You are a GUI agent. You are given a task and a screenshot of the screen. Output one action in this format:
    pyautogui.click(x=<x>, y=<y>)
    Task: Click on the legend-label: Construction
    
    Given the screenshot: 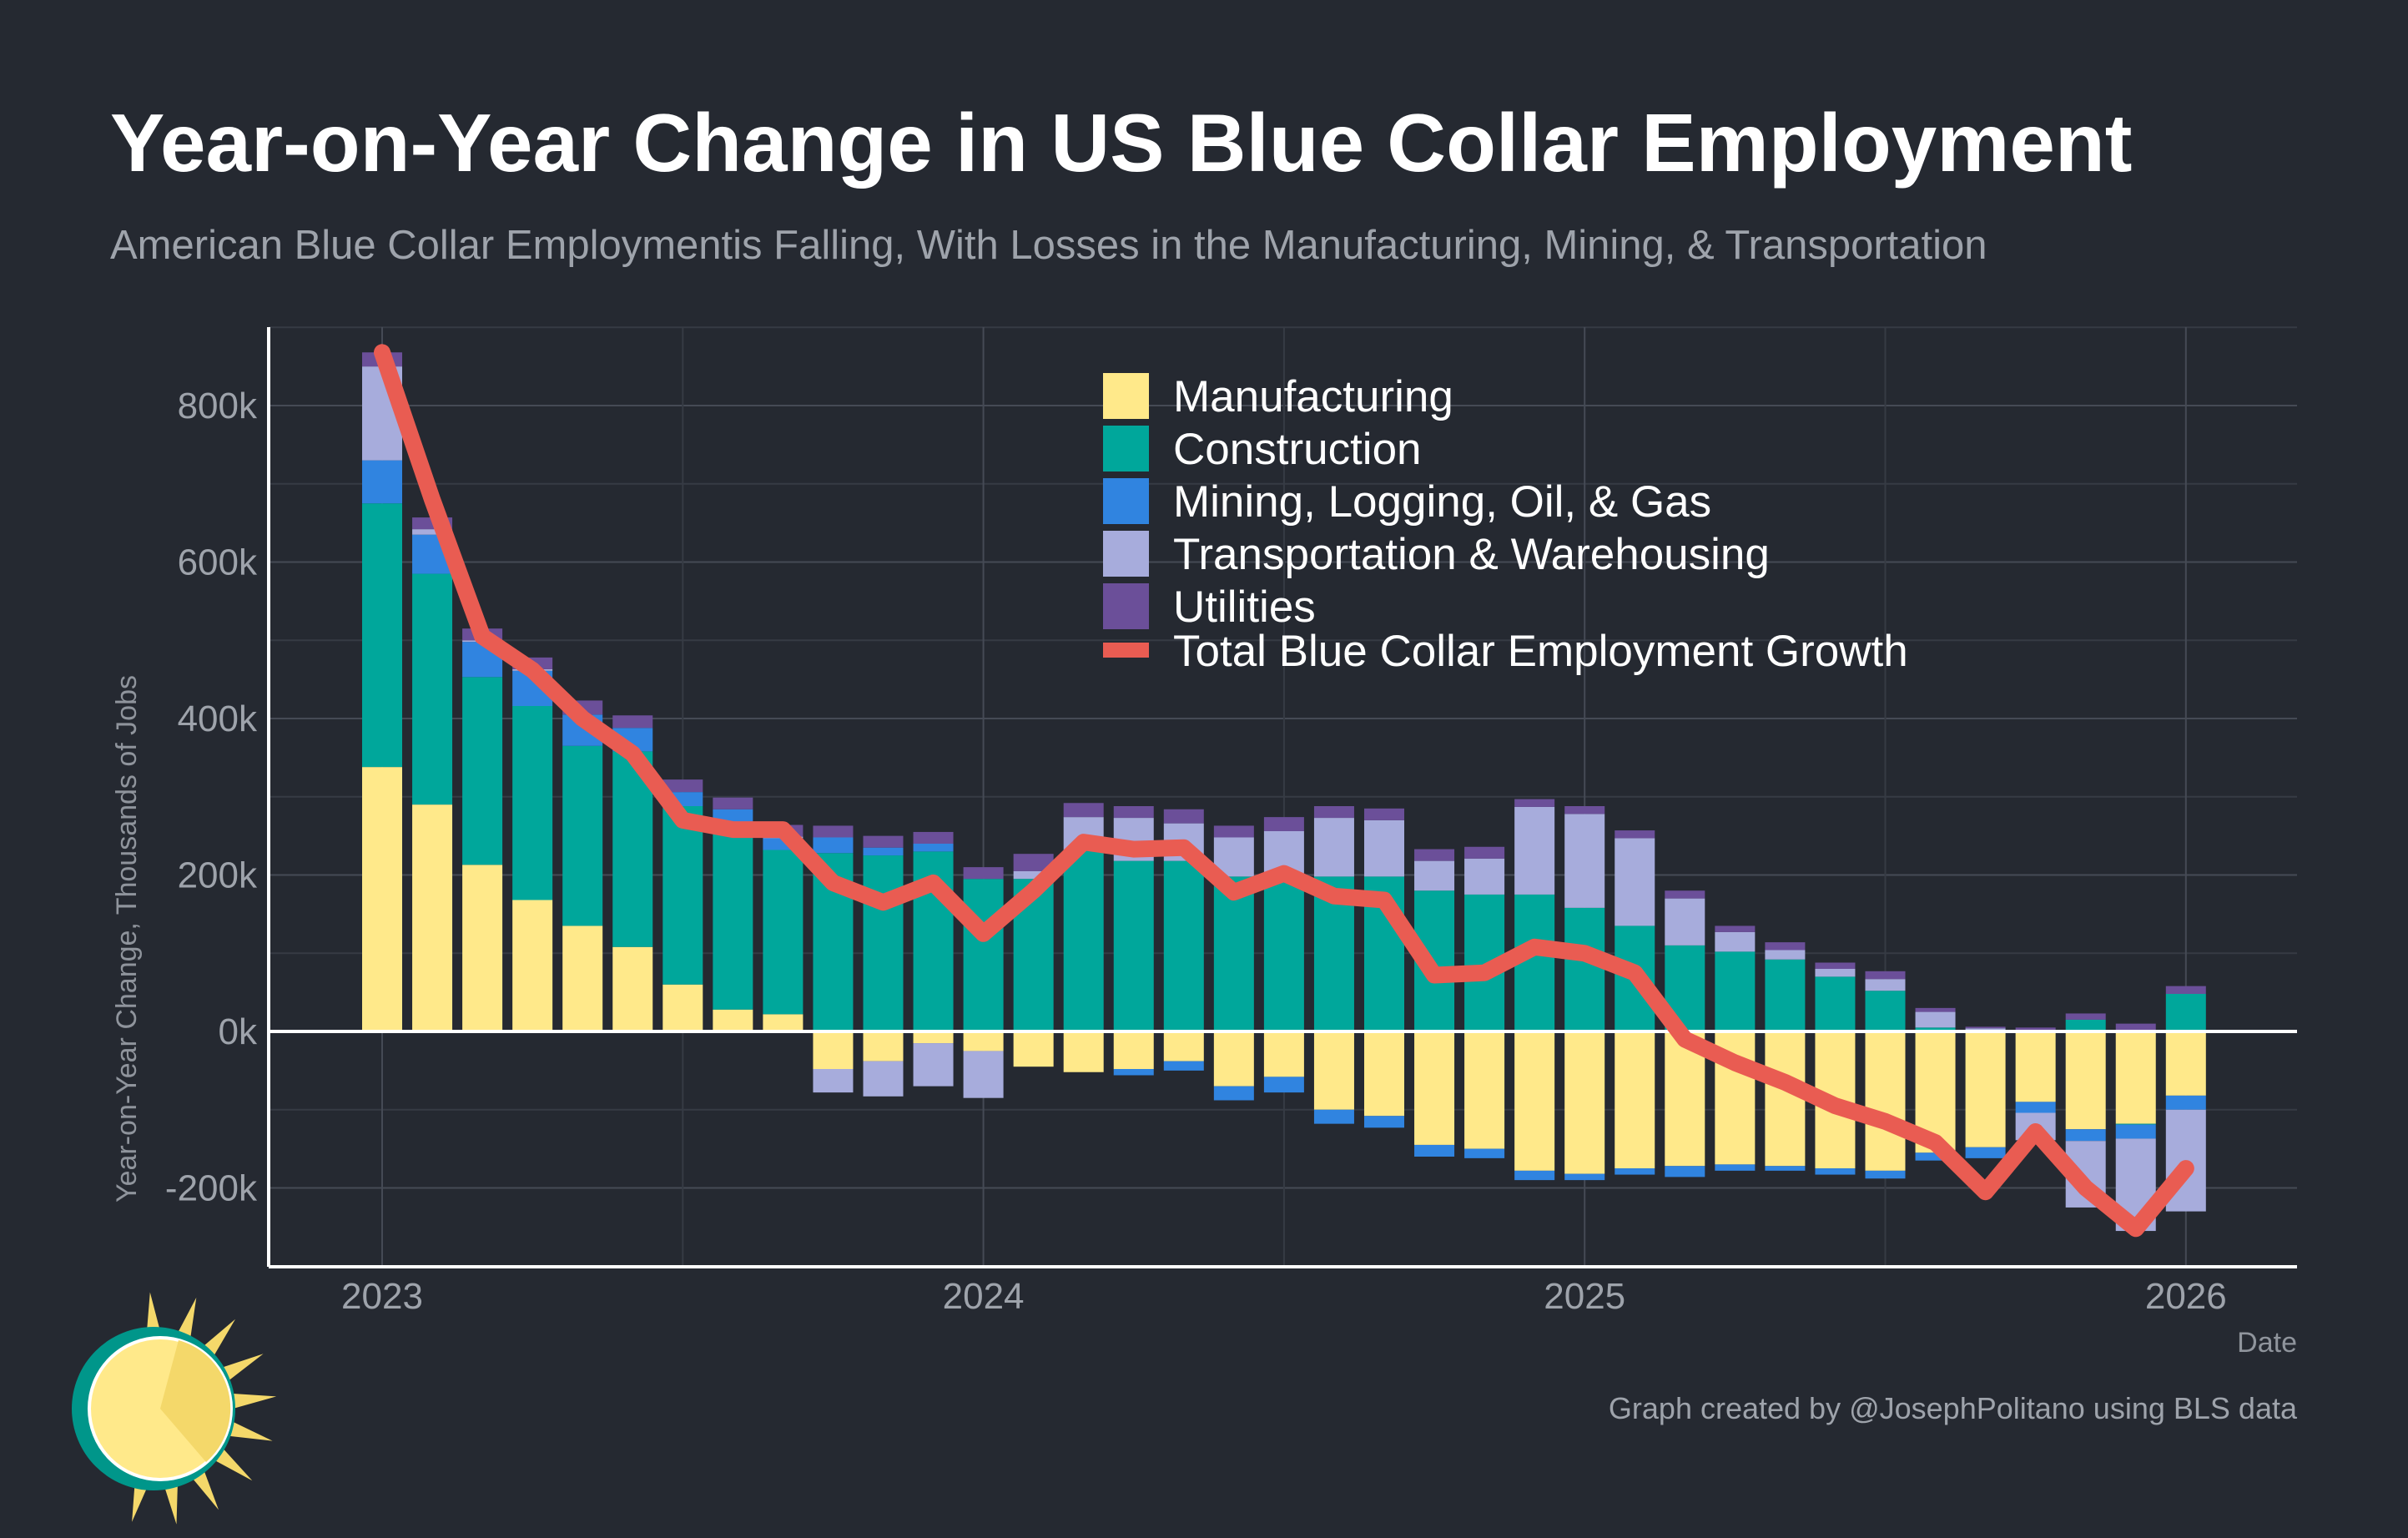 What is the action you would take?
    pyautogui.click(x=1297, y=449)
    